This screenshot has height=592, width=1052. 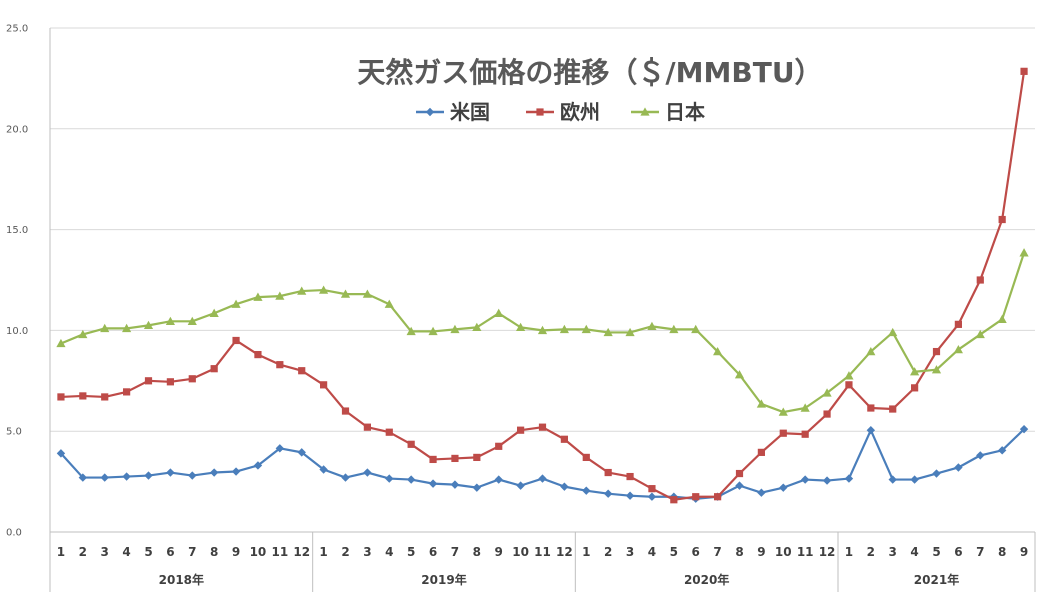 What do you see at coordinates (181, 579) in the screenshot?
I see `year-label: 2018年` at bounding box center [181, 579].